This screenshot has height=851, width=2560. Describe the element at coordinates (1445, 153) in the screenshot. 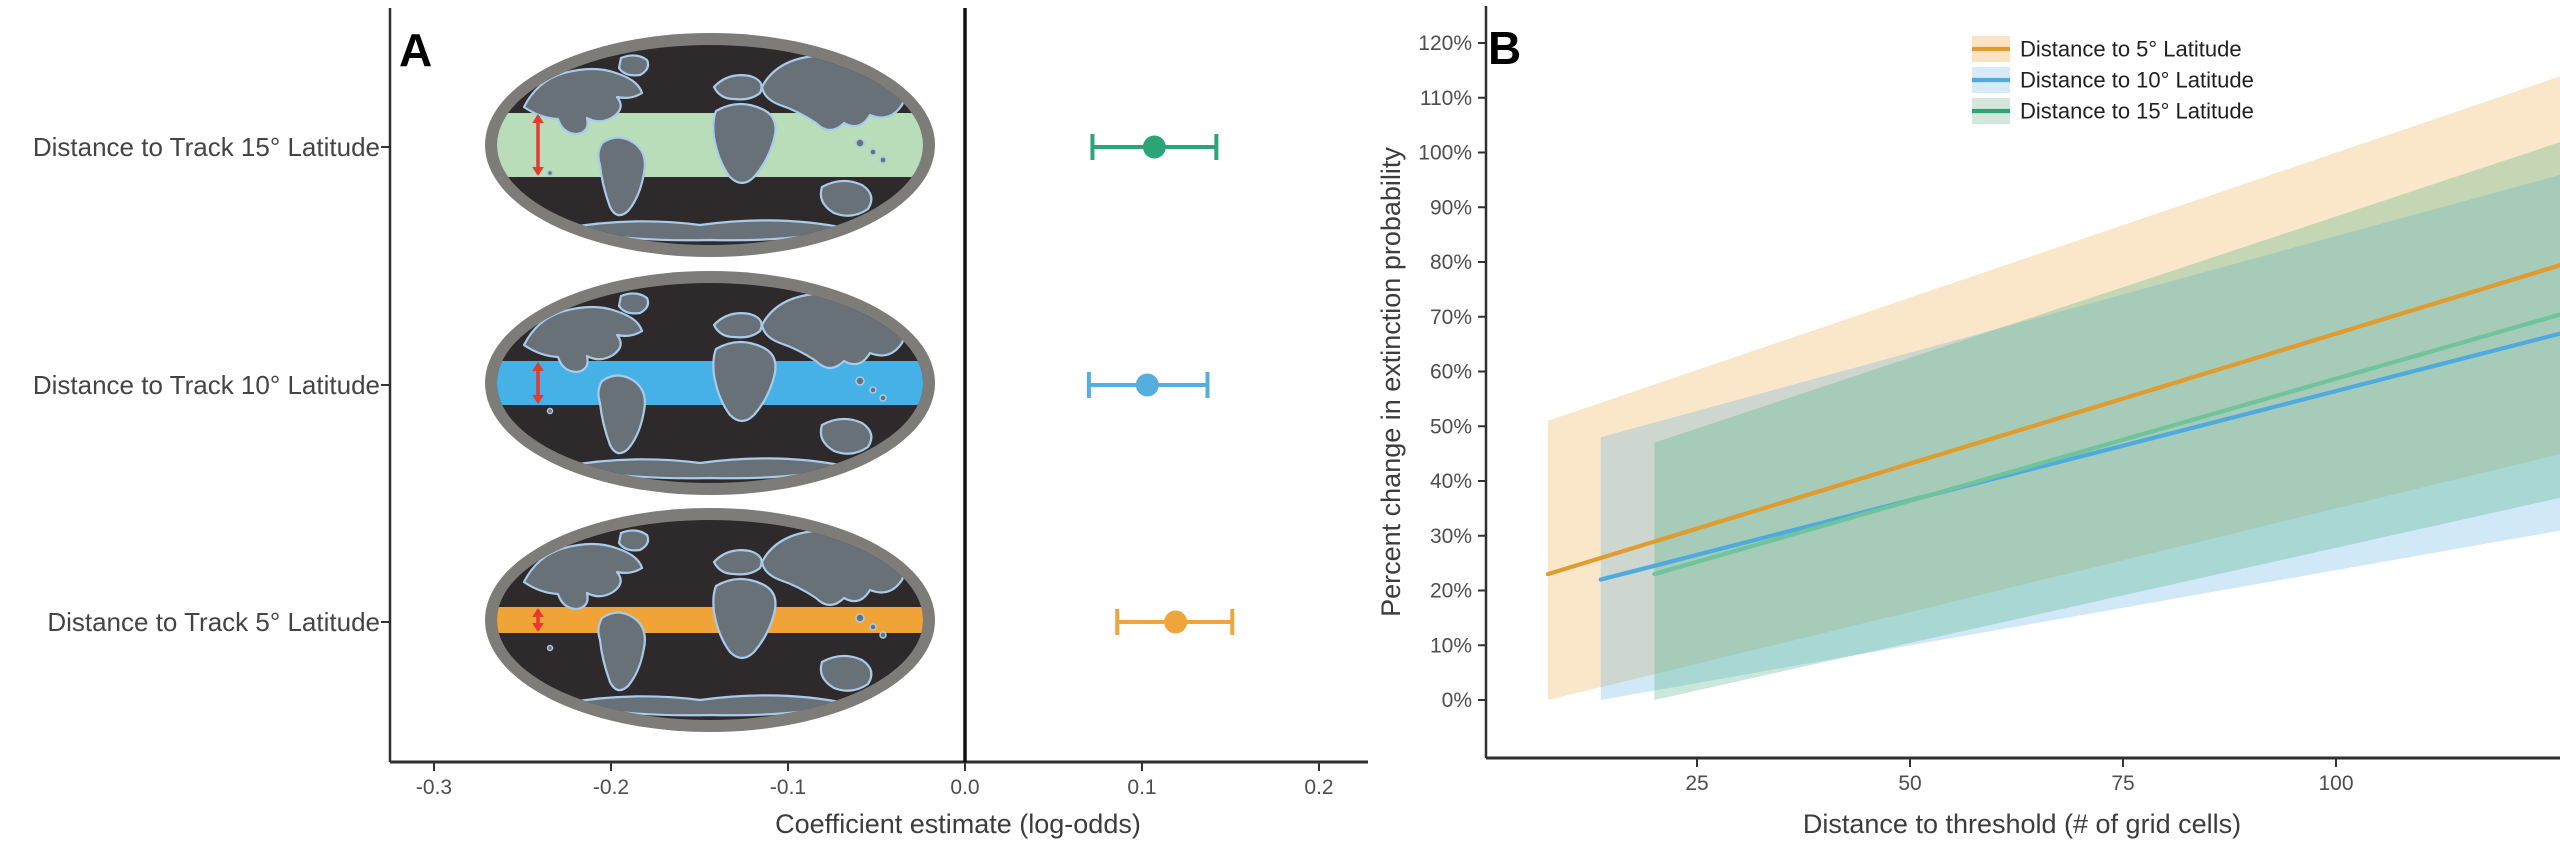

I see `y-tick-label: 100%` at that location.